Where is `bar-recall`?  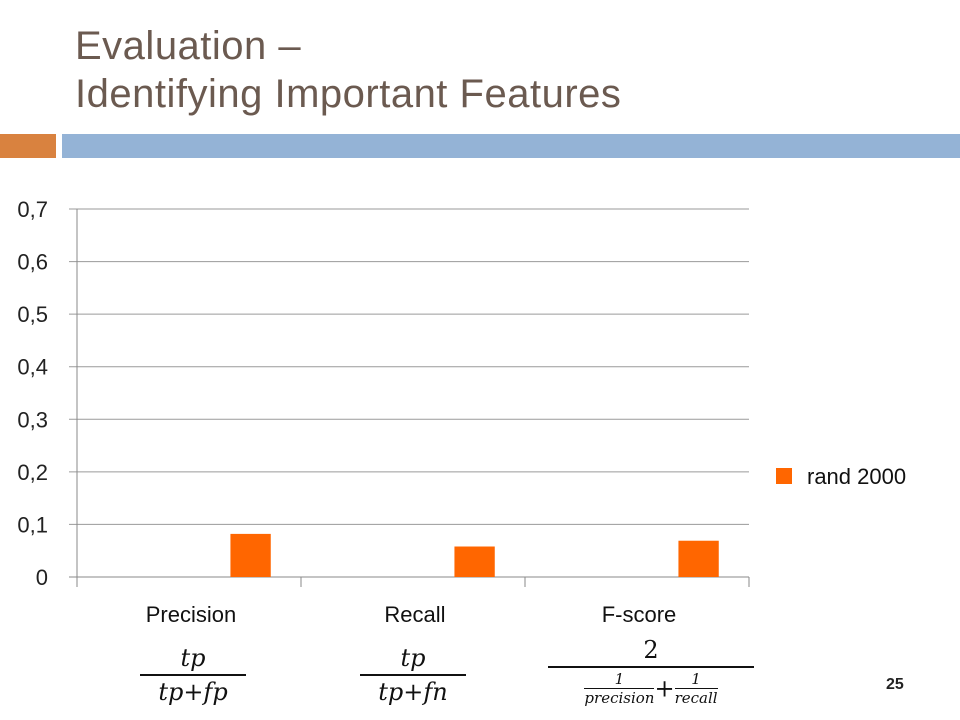
bar-recall is located at coordinates (474, 561).